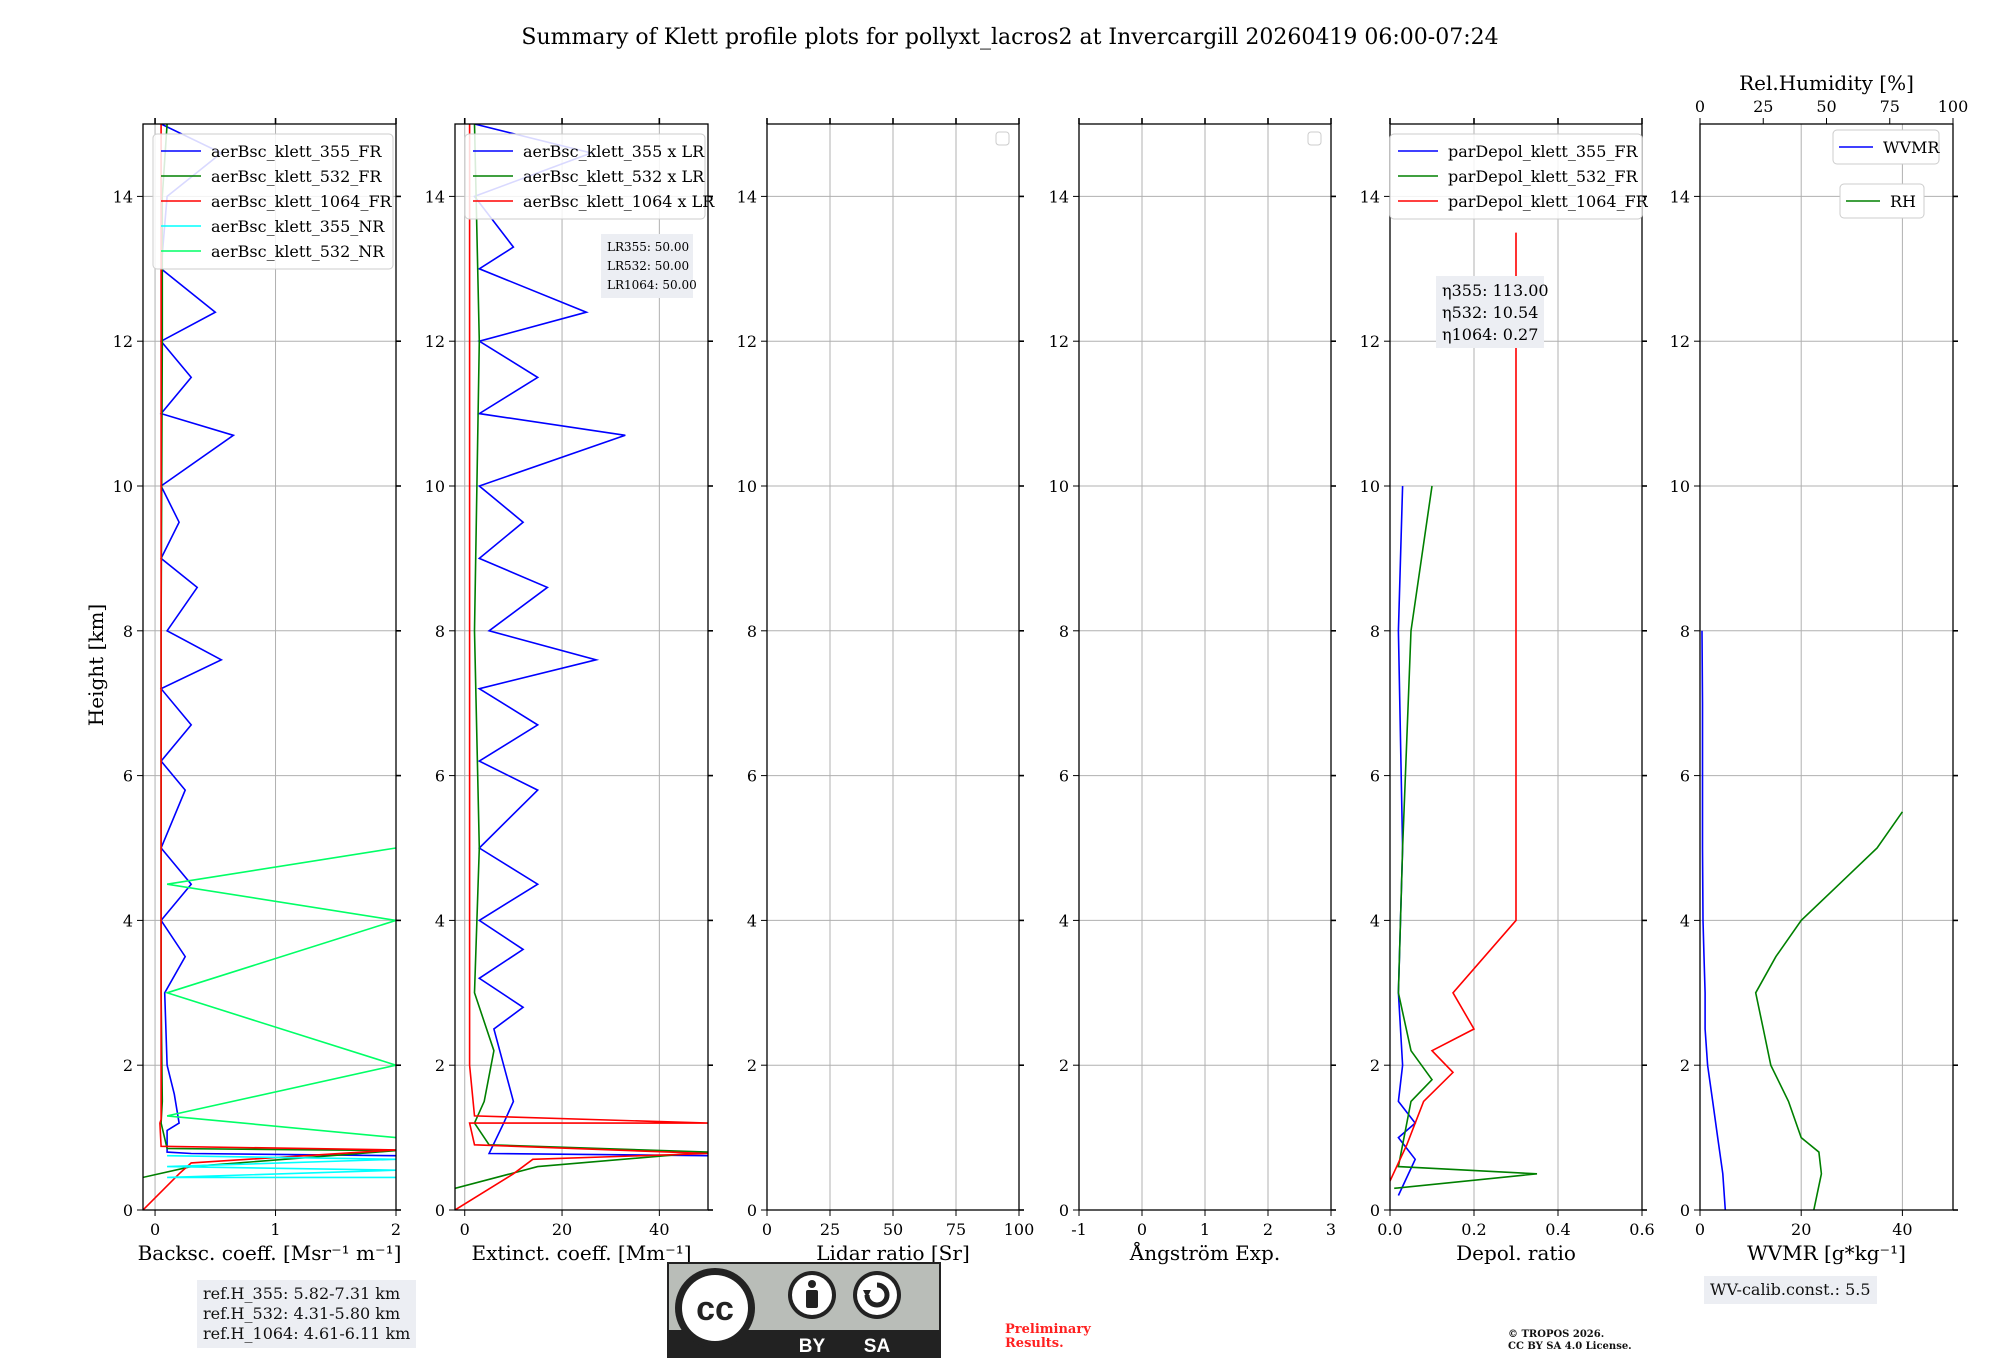 This screenshot has height=1360, width=2000. Describe the element at coordinates (1543, 176) in the screenshot. I see `legend-label: parDepol_klett_532_FR` at that location.